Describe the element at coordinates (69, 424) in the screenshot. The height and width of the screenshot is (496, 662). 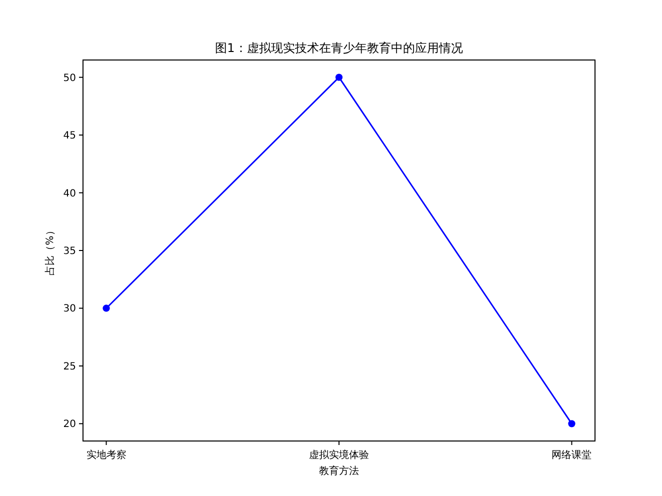
I see `y-tick-label: 20` at that location.